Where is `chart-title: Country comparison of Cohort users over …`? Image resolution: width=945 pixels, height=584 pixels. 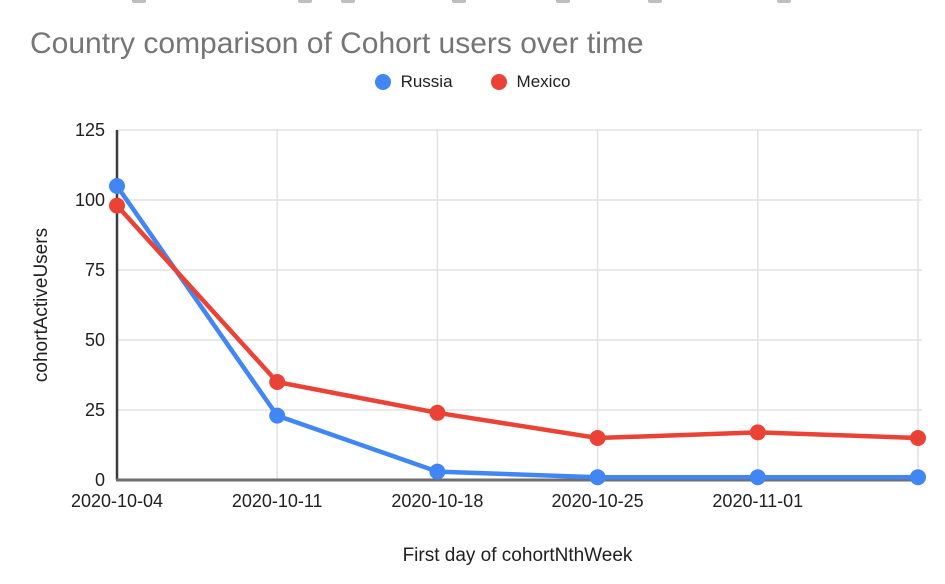
chart-title: Country comparison of Cohort users over … is located at coordinates (337, 43).